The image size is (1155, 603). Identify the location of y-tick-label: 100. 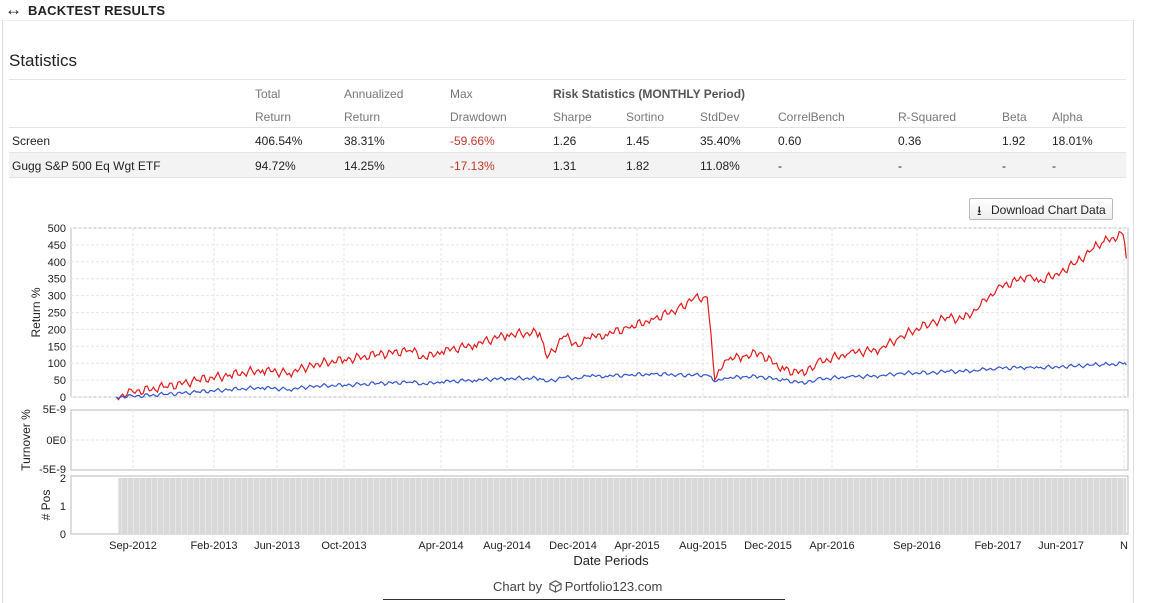
(57, 364).